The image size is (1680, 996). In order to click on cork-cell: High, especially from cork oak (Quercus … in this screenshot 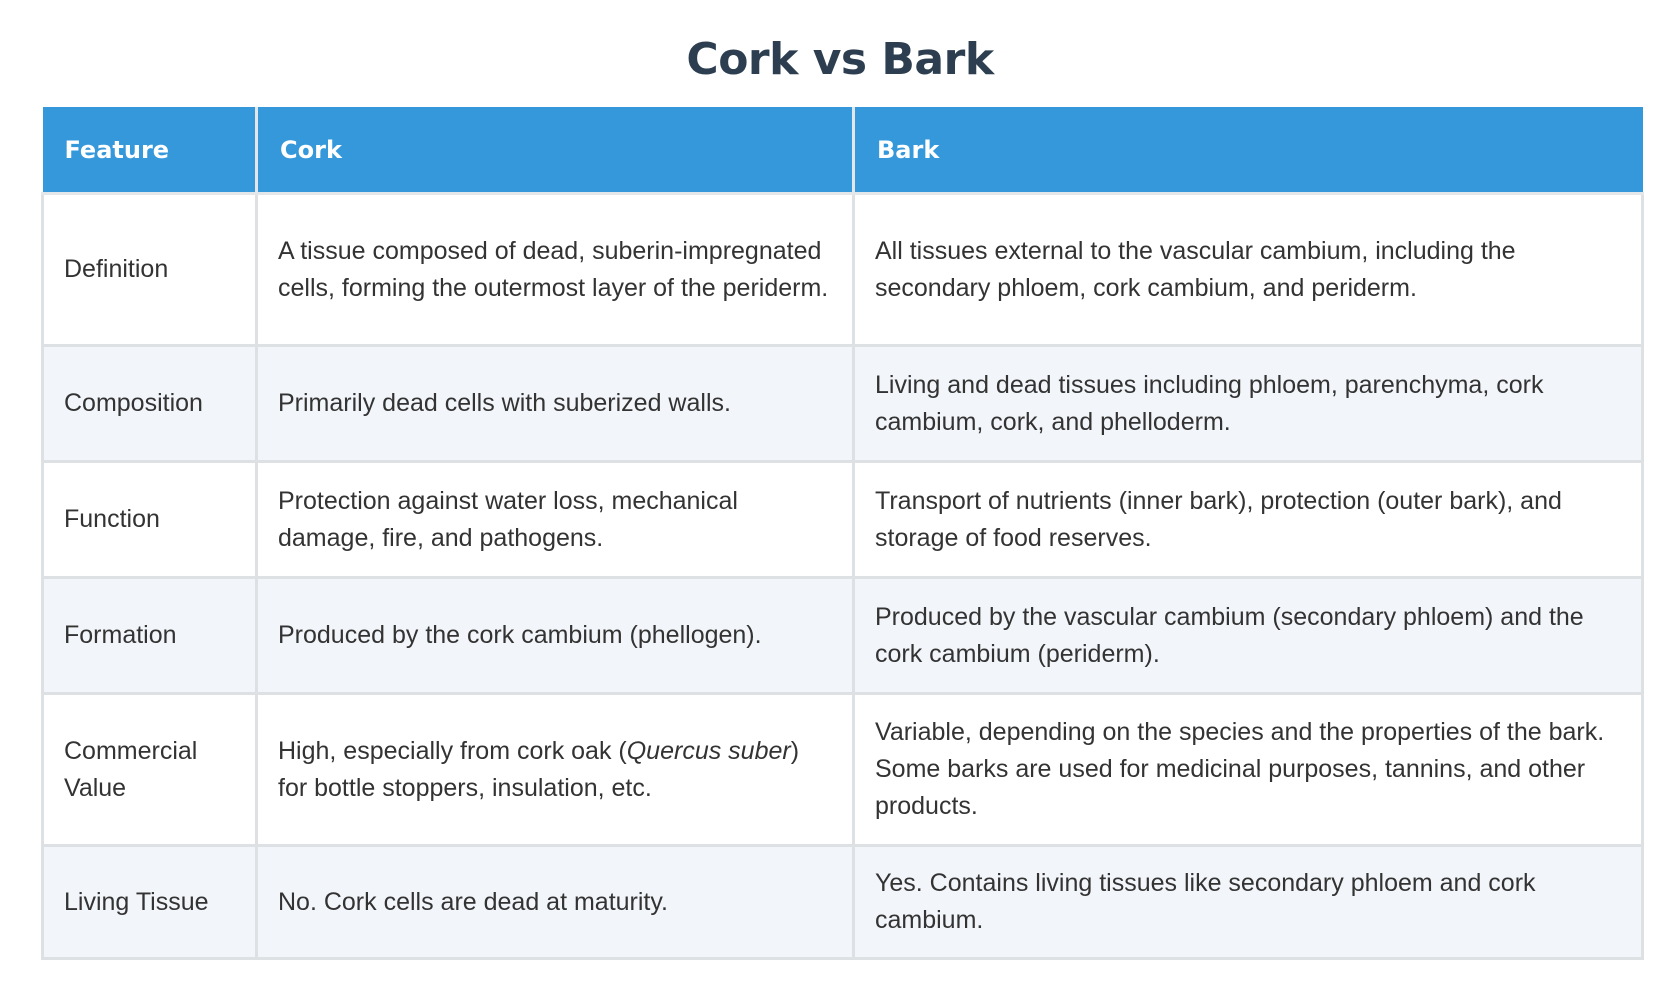, I will do `click(555, 769)`.